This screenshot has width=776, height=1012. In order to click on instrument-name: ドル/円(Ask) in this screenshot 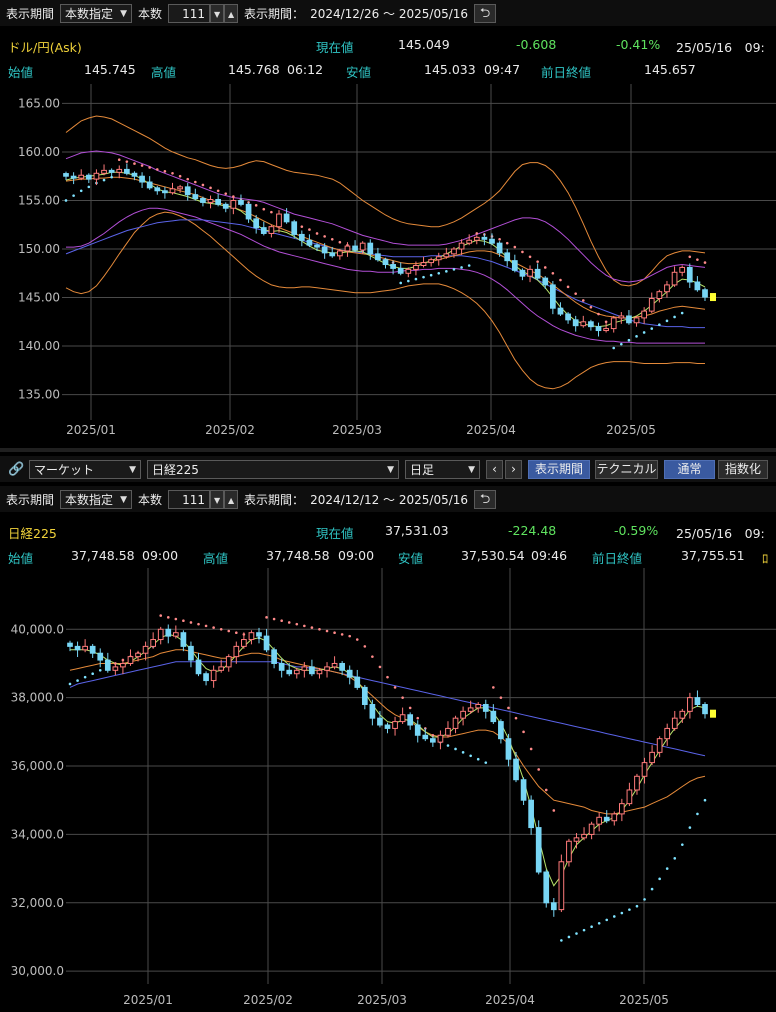, I will do `click(45, 47)`.